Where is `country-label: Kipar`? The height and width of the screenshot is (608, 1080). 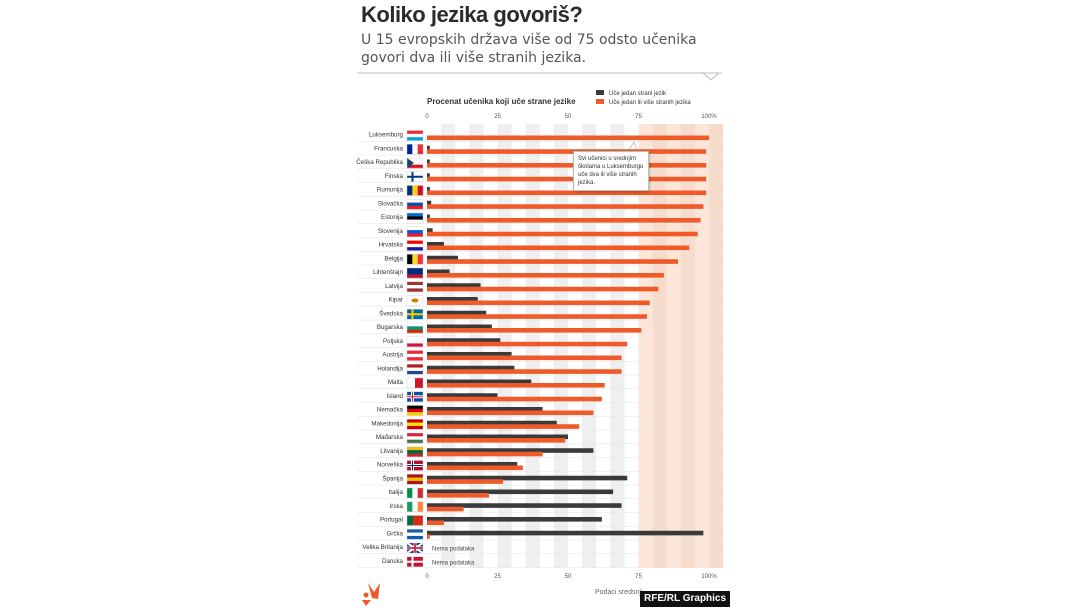
country-label: Kipar is located at coordinates (396, 300).